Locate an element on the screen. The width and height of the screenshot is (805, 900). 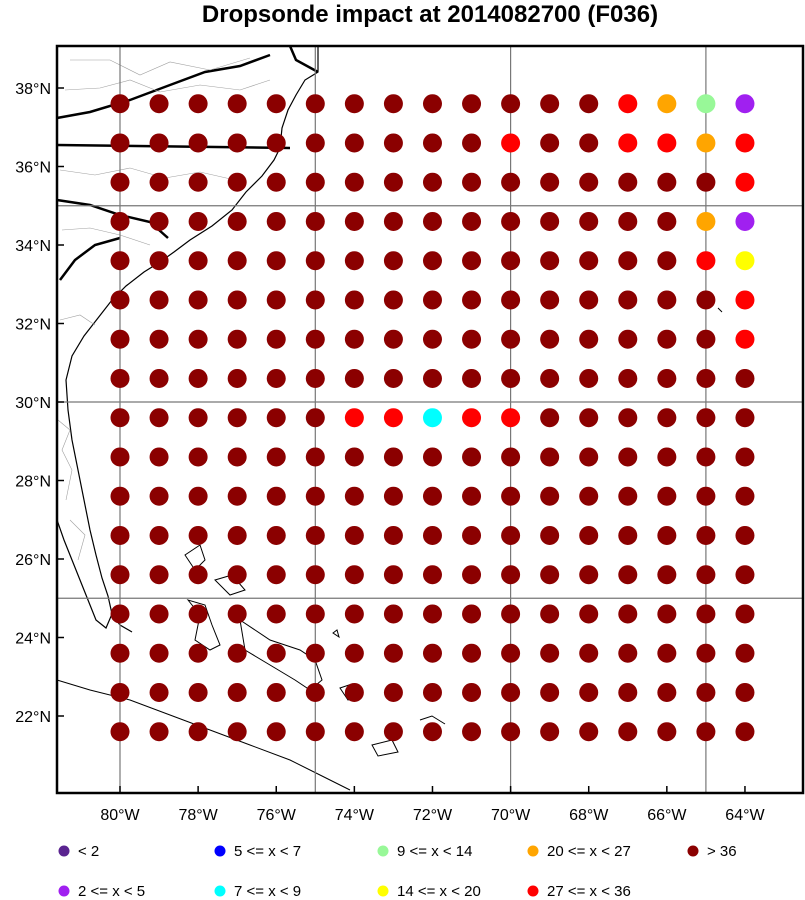
x-tick-label: 78°W is located at coordinates (198, 815).